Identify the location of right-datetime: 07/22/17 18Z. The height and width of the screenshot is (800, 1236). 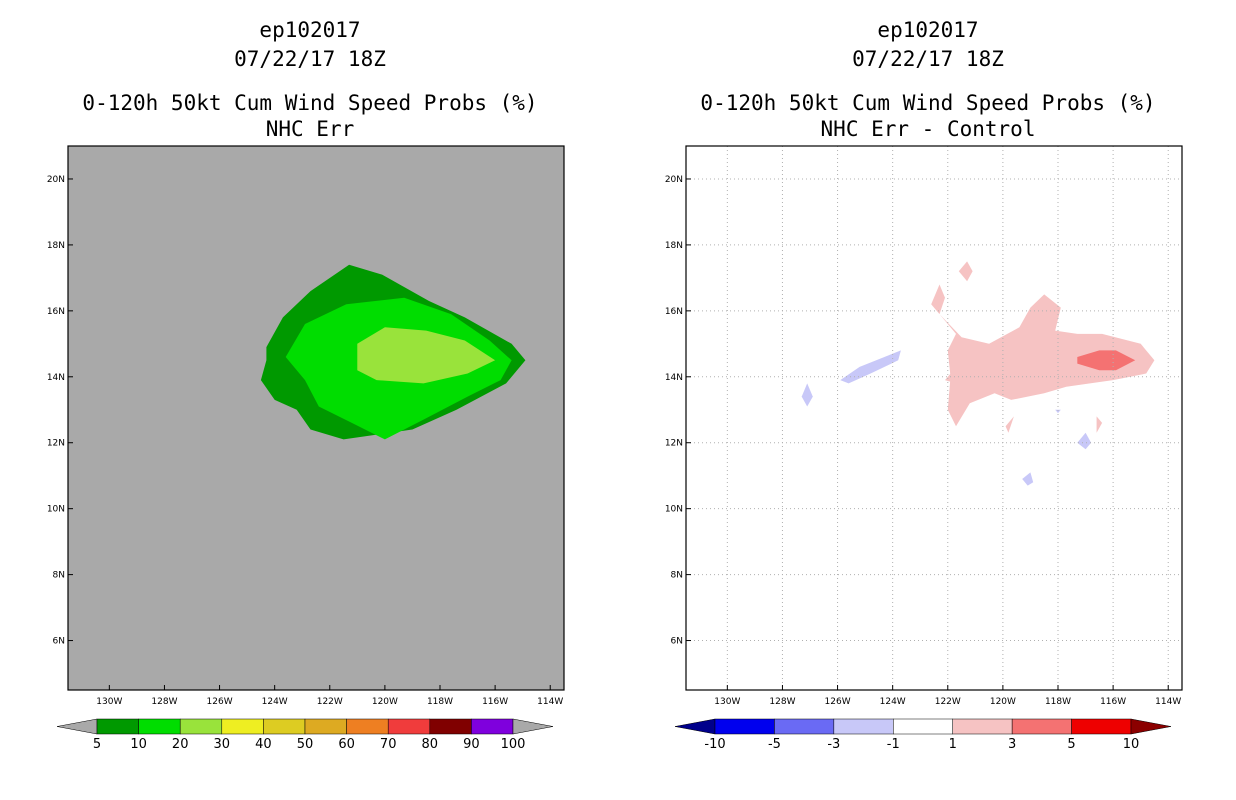
(928, 59).